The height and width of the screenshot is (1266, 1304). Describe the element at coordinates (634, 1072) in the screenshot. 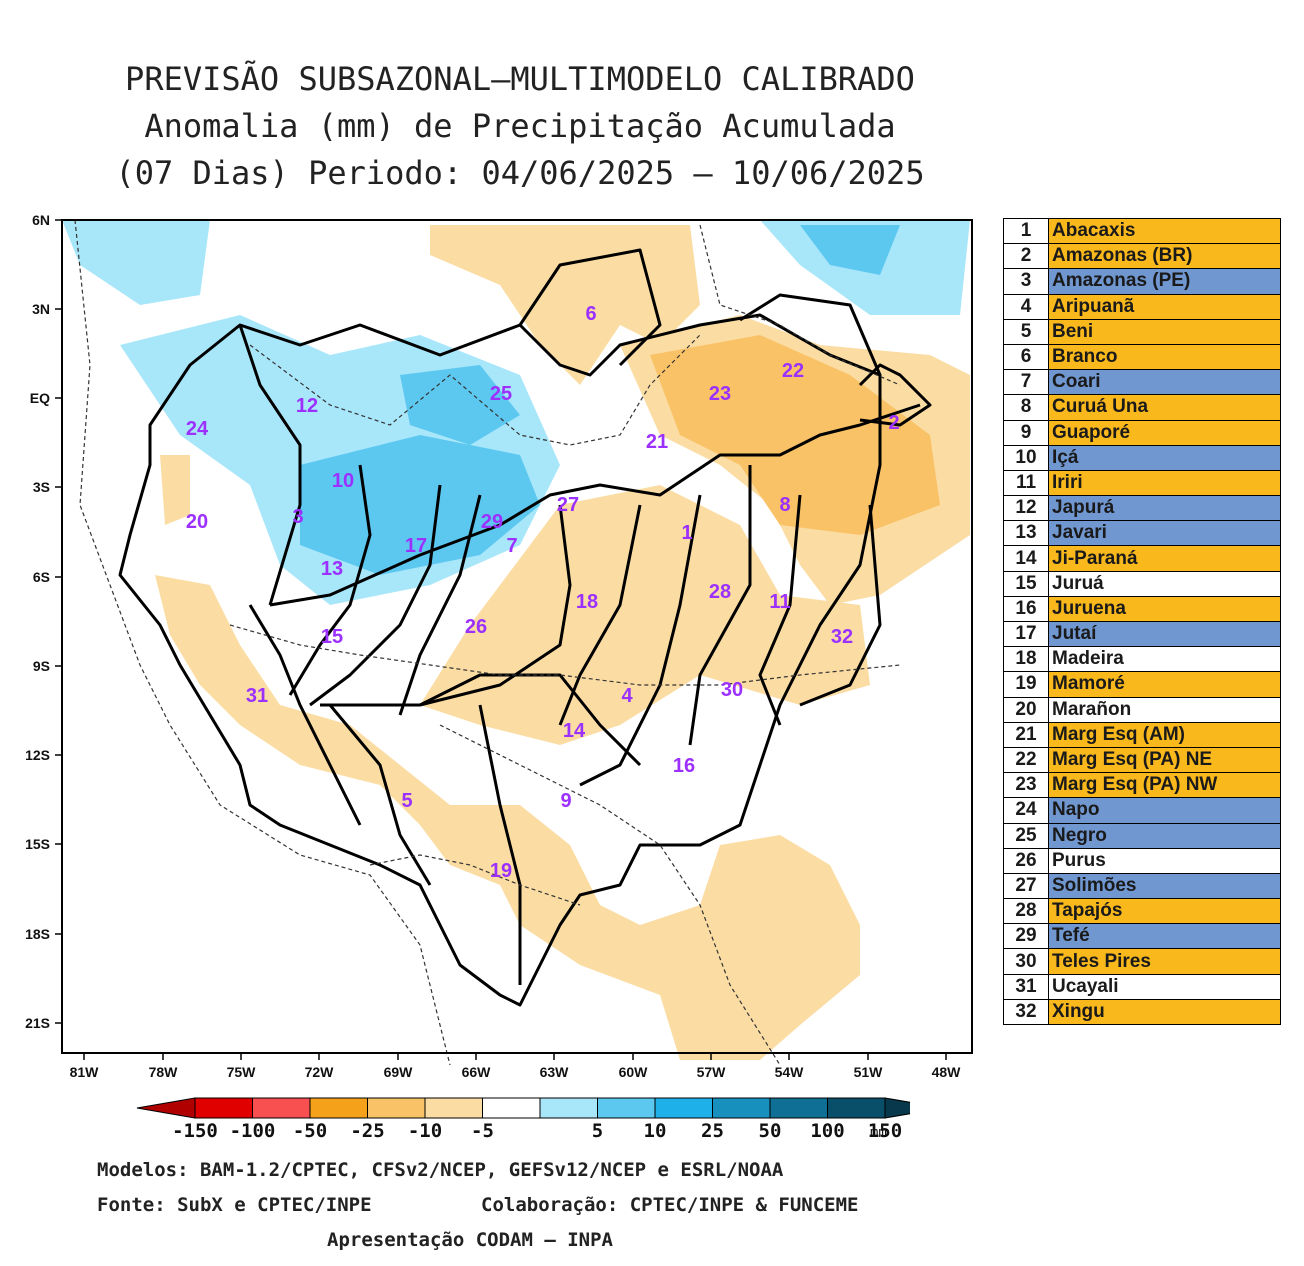

I see `lon-label: 60W` at that location.